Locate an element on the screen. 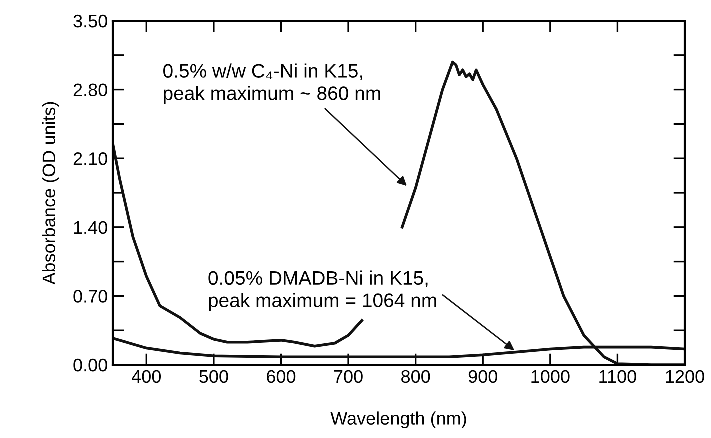 Image resolution: width=711 pixels, height=438 pixels. x-axis-title: Wavelength (nm) is located at coordinates (398, 420).